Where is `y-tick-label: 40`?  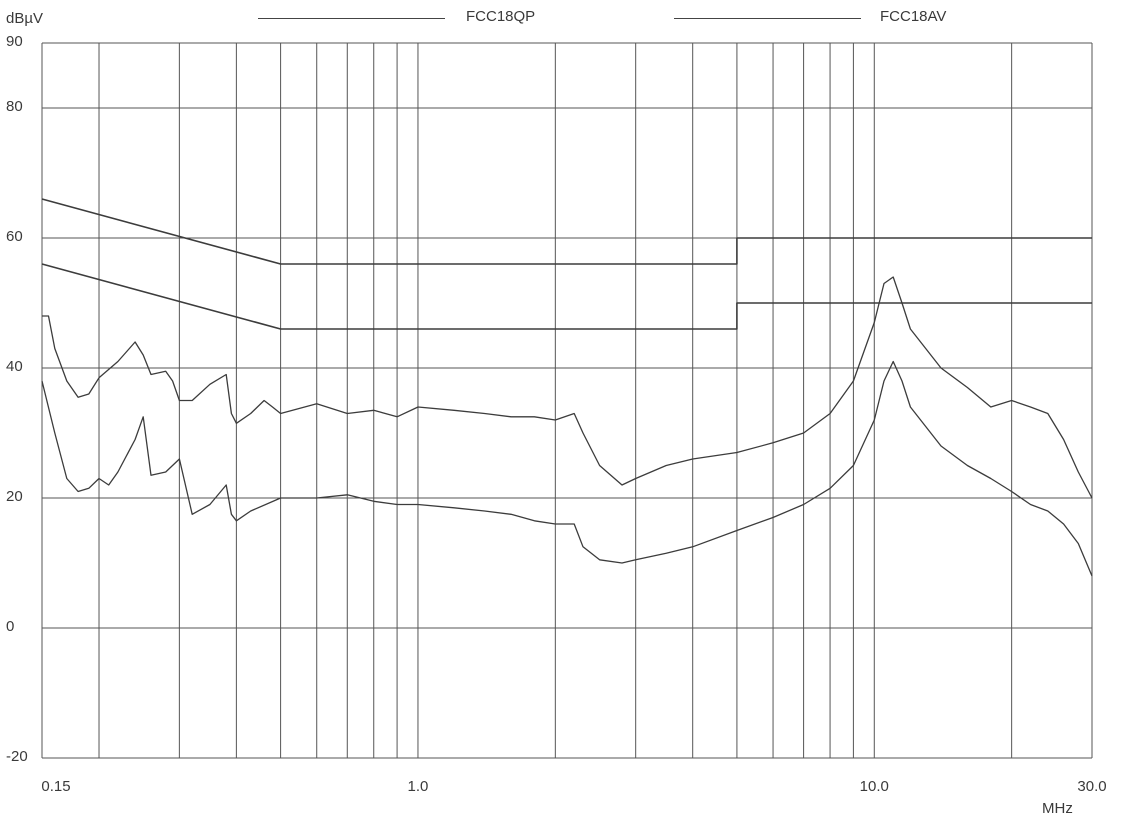 y-tick-label: 40 is located at coordinates (14, 366).